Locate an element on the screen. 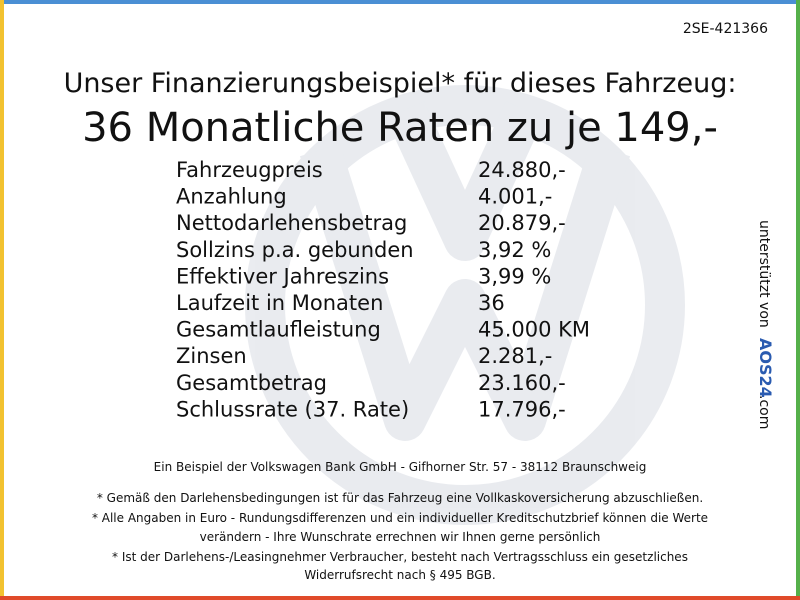  side-text: unterstützt von is located at coordinates (764, 274).